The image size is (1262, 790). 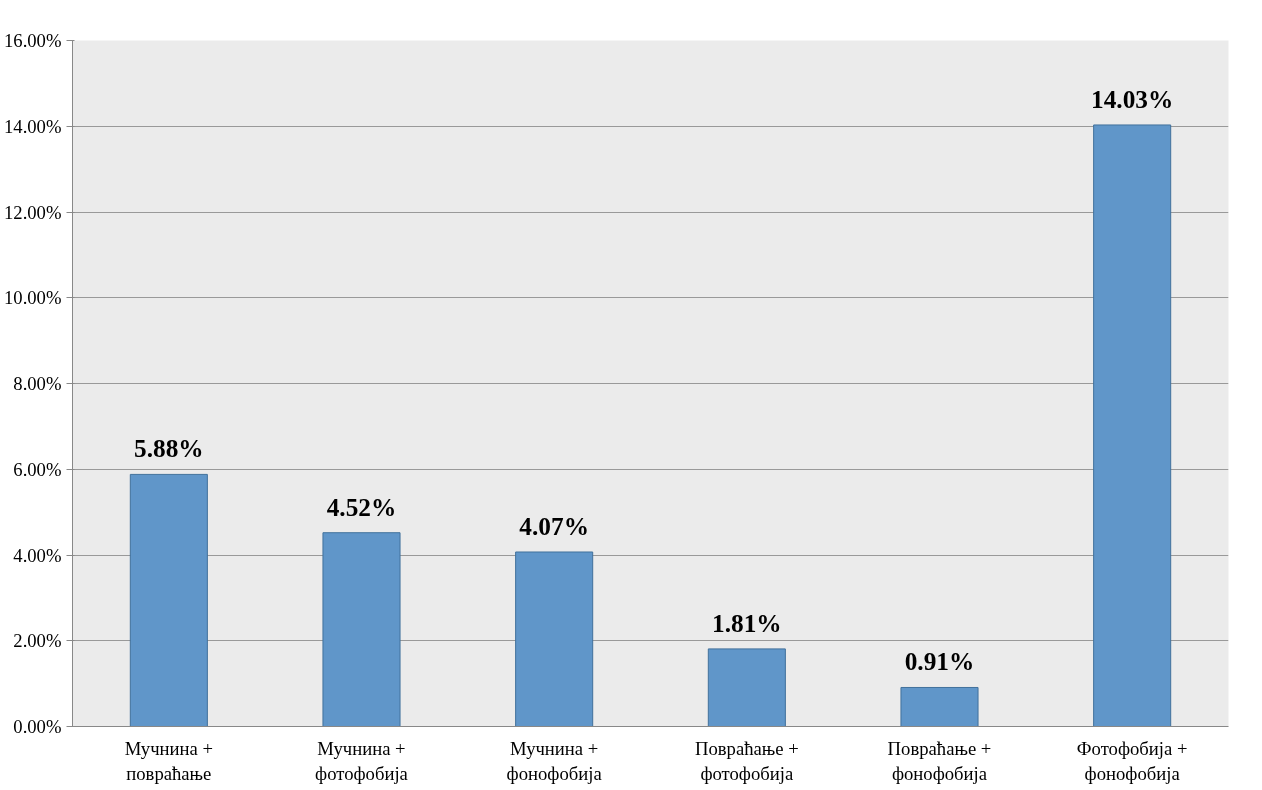 I want to click on x-tick-label: Мучнина + фотофобија, so click(x=362, y=760).